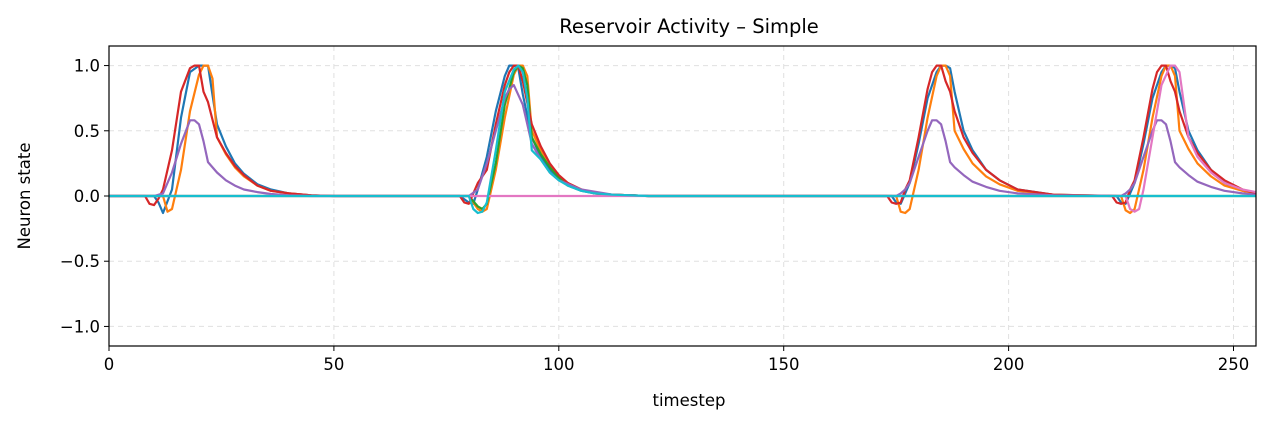 The height and width of the screenshot is (424, 1286). I want to click on x-axis: 0 50 100 150 200 250, so click(677, 360).